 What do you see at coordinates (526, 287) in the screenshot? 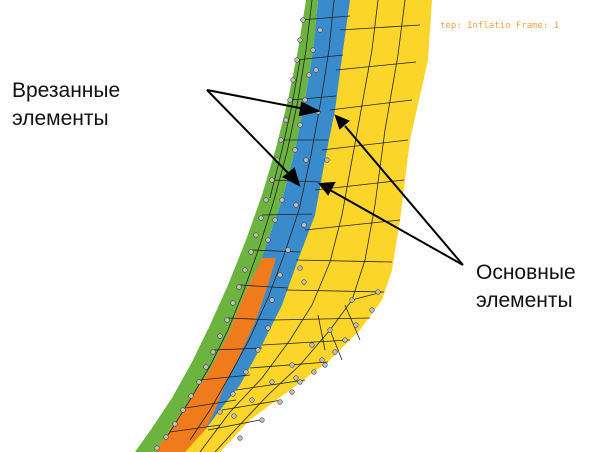
I see `main-elements-label: Основные элементы` at bounding box center [526, 287].